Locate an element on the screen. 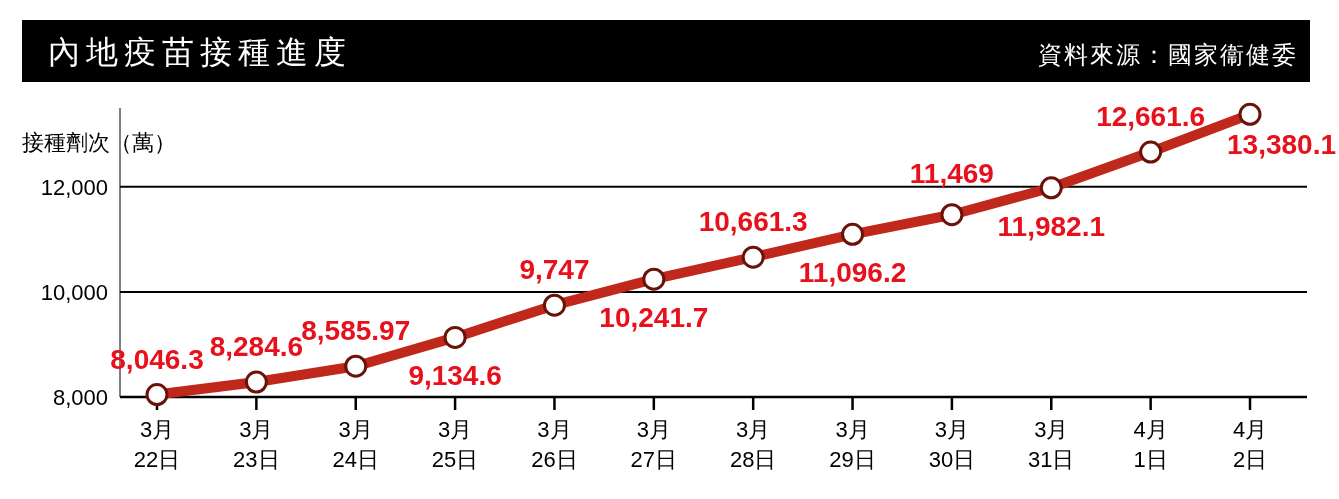 The height and width of the screenshot is (499, 1339). x-tick-label: 3月 25日 is located at coordinates (455, 444).